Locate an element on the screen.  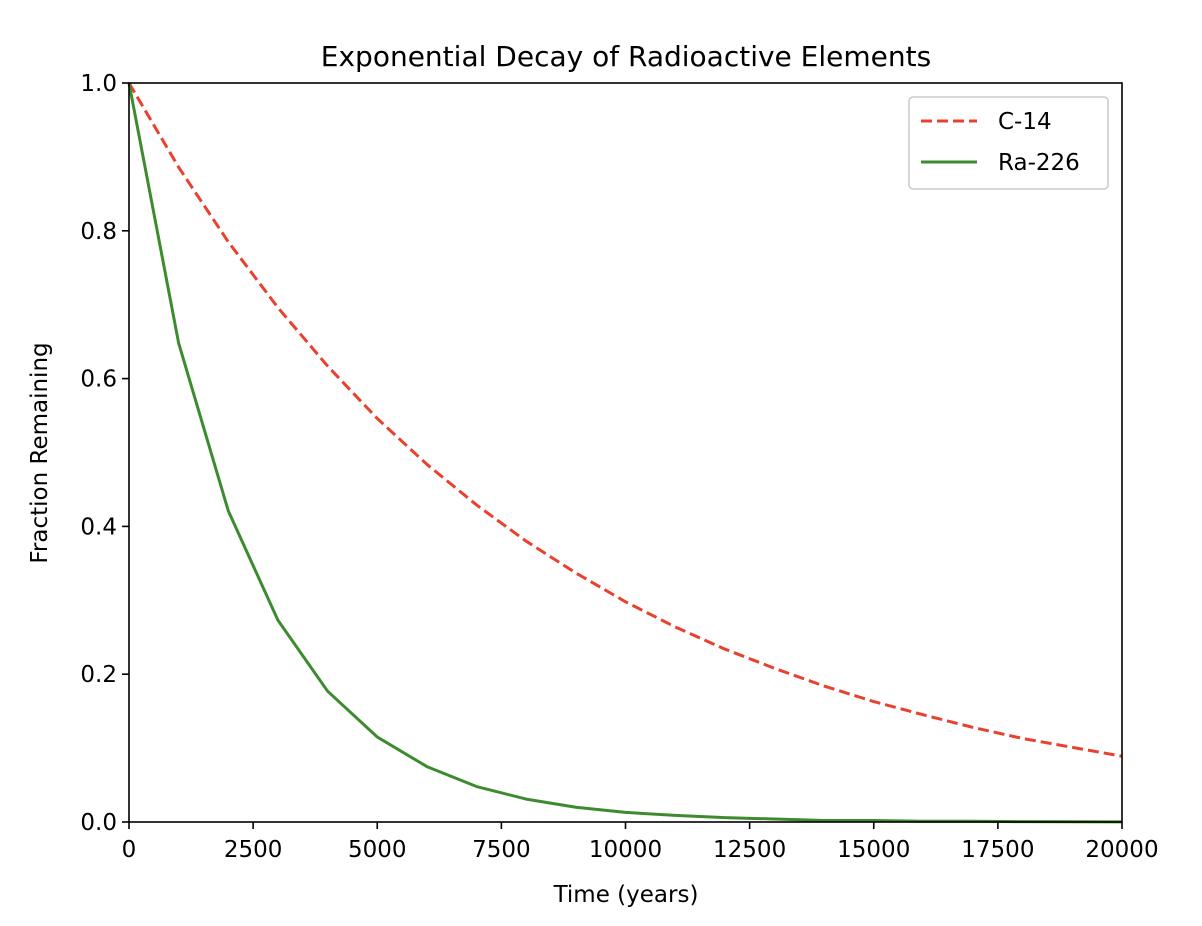
y-tick-label: 0.0 is located at coordinates (98, 823).